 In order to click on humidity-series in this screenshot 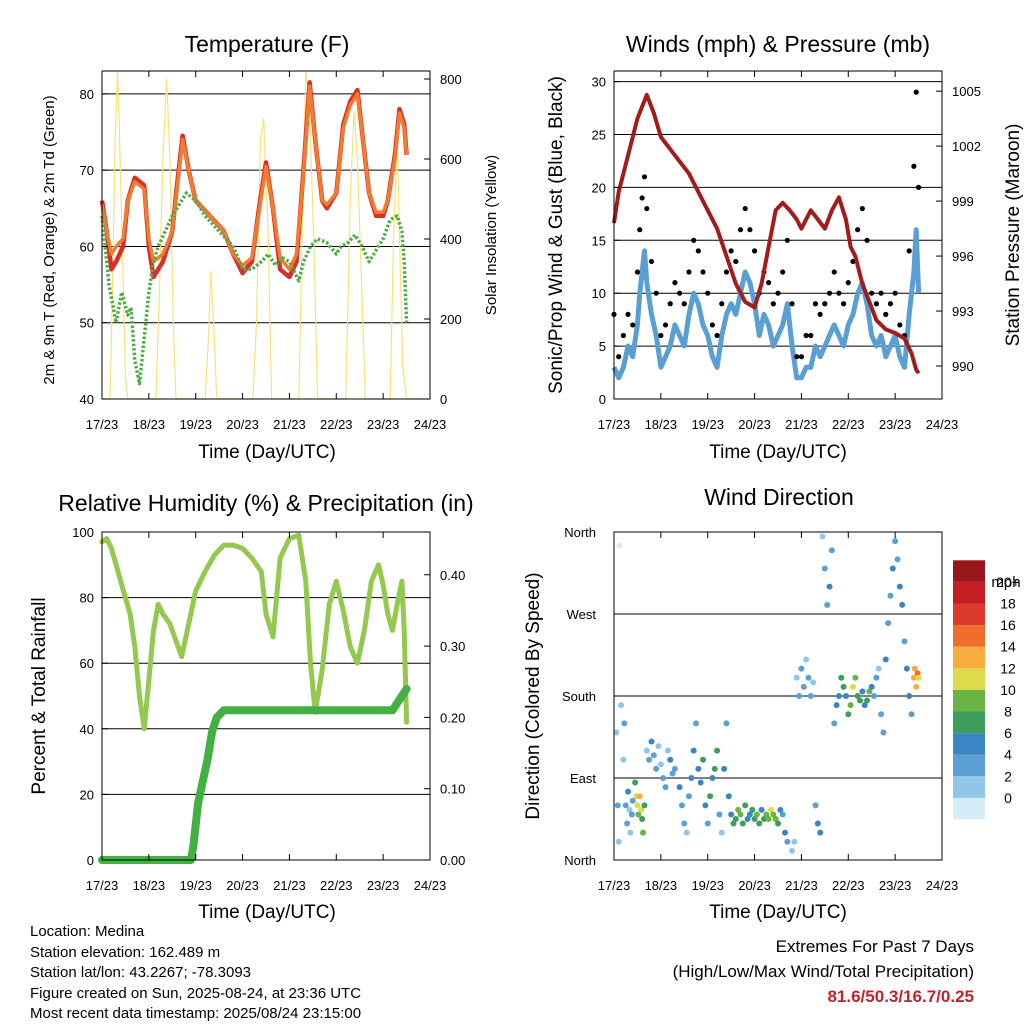, I will do `click(254, 698)`.